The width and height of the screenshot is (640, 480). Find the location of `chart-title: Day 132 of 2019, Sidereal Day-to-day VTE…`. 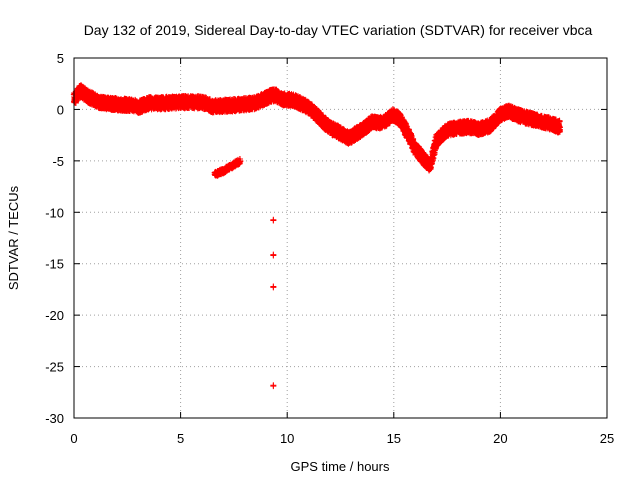

chart-title: Day 132 of 2019, Sidereal Day-to-day VTE… is located at coordinates (338, 30).